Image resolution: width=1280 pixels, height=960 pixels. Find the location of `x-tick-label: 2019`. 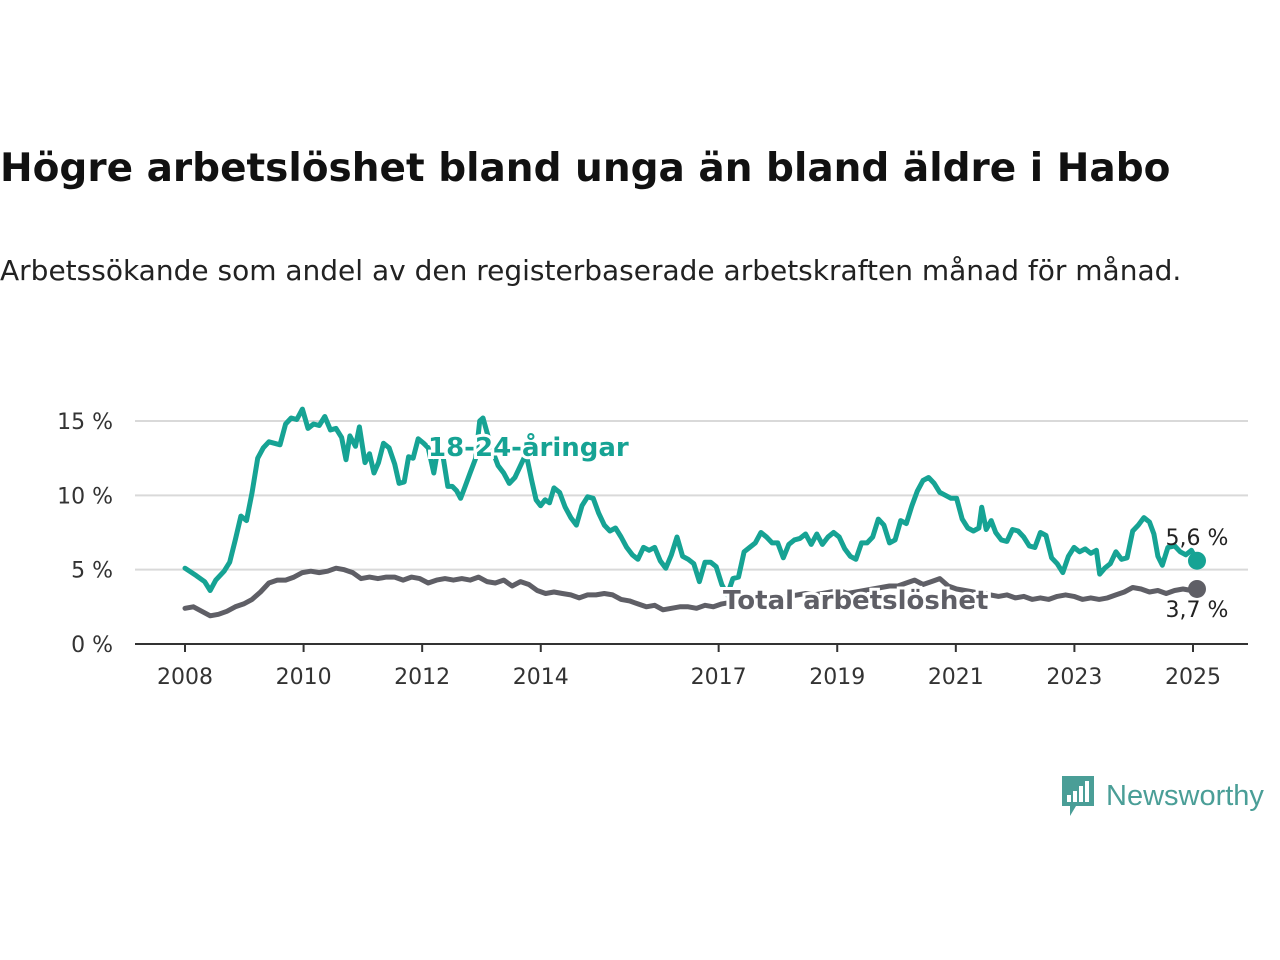

x-tick-label: 2019 is located at coordinates (837, 677).